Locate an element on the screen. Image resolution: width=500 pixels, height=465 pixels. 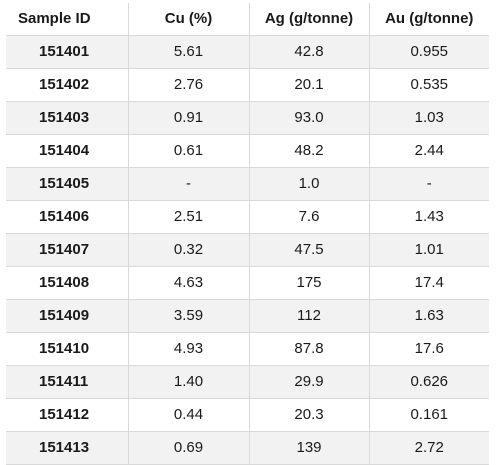
ag-cell: 42.8 is located at coordinates (309, 52).